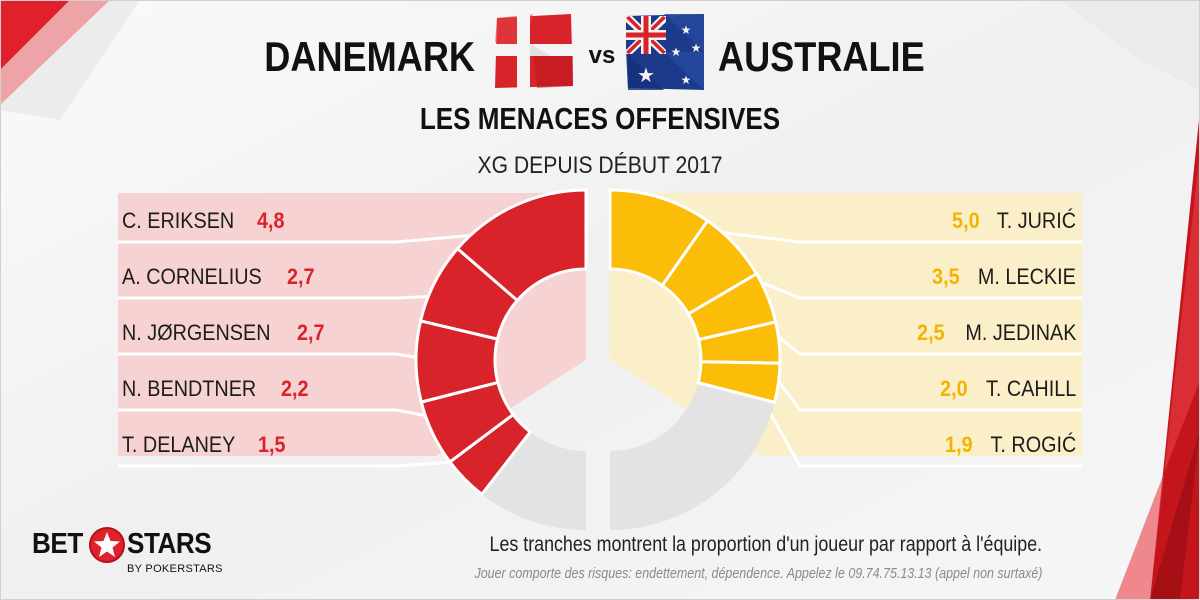 The image size is (1200, 600). What do you see at coordinates (1027, 276) in the screenshot?
I see `player-name: M. LECKIE` at bounding box center [1027, 276].